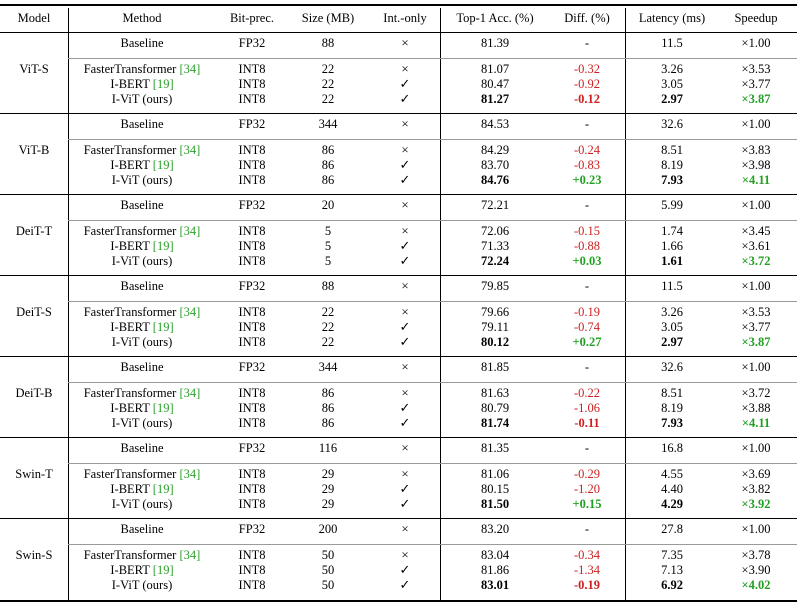  I want to click on model-size: 5, so click(328, 231).